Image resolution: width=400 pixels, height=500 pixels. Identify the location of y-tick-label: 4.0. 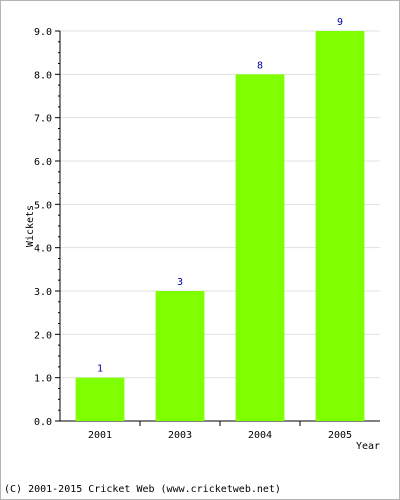
(43, 249).